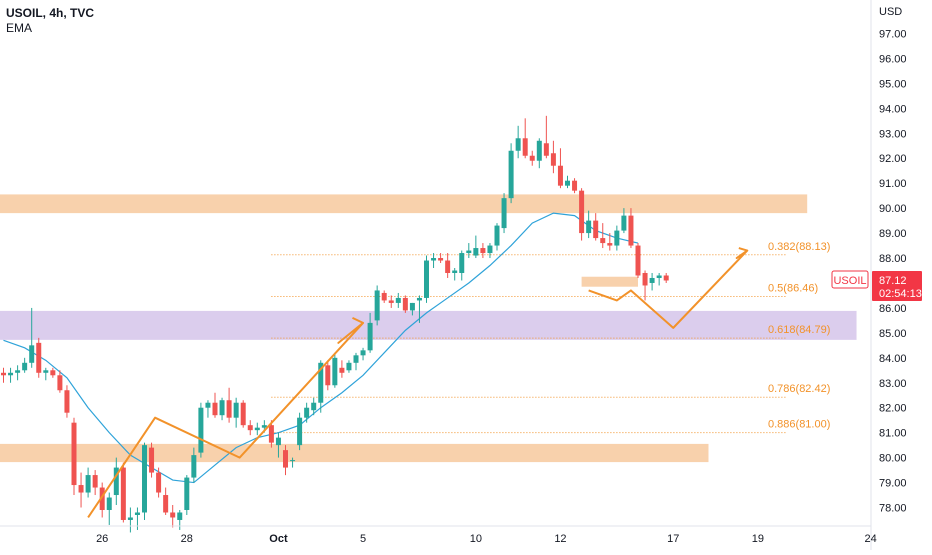 This screenshot has height=555, width=932. What do you see at coordinates (668, 288) in the screenshot?
I see `projection-path-future` at bounding box center [668, 288].